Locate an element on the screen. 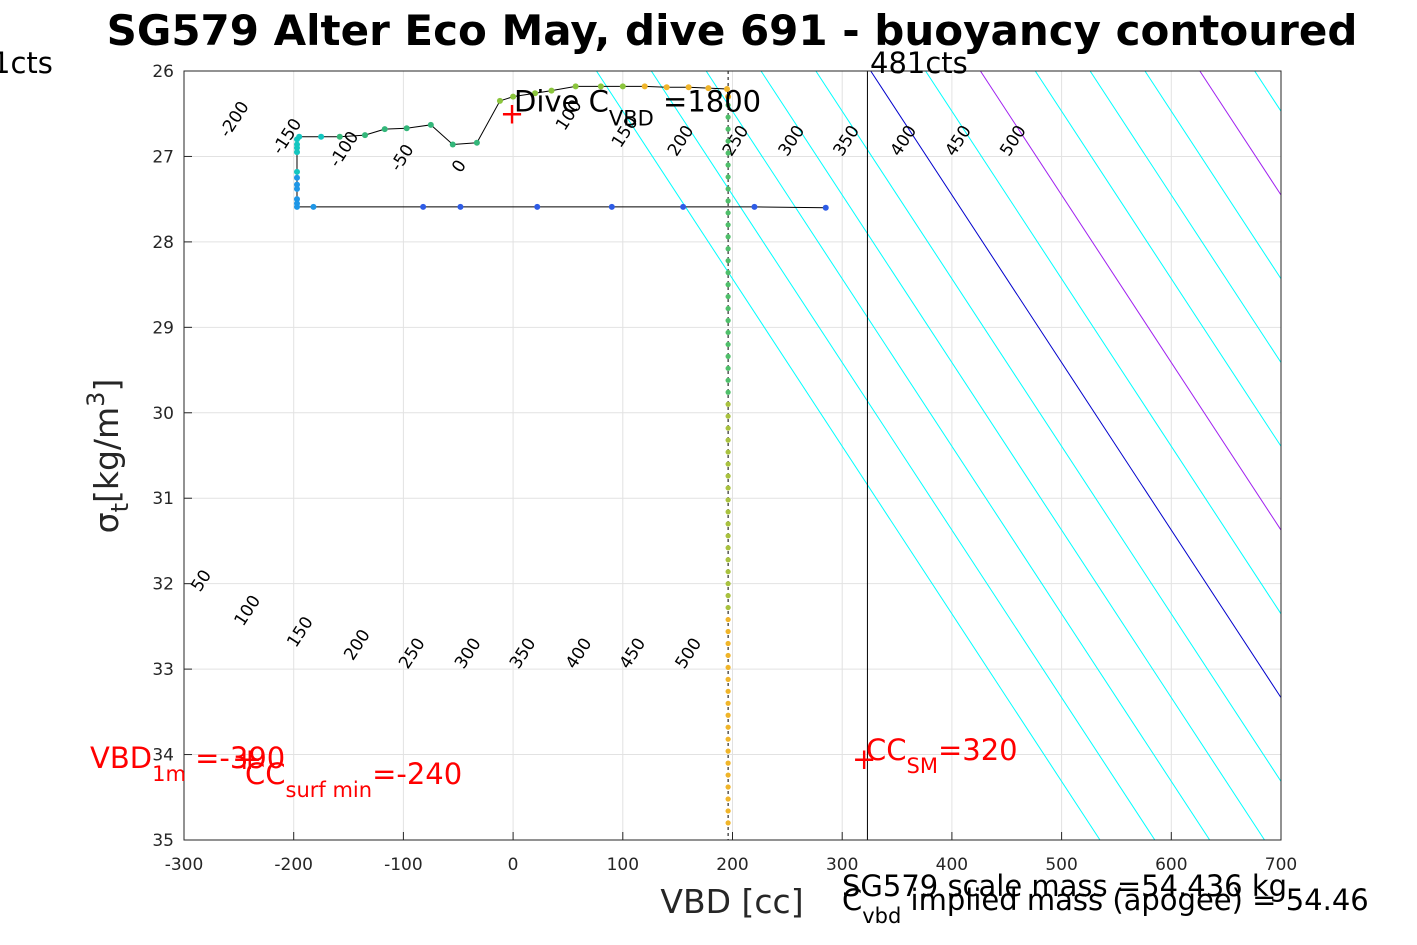  x-tick-label: 0 is located at coordinates (513, 865).